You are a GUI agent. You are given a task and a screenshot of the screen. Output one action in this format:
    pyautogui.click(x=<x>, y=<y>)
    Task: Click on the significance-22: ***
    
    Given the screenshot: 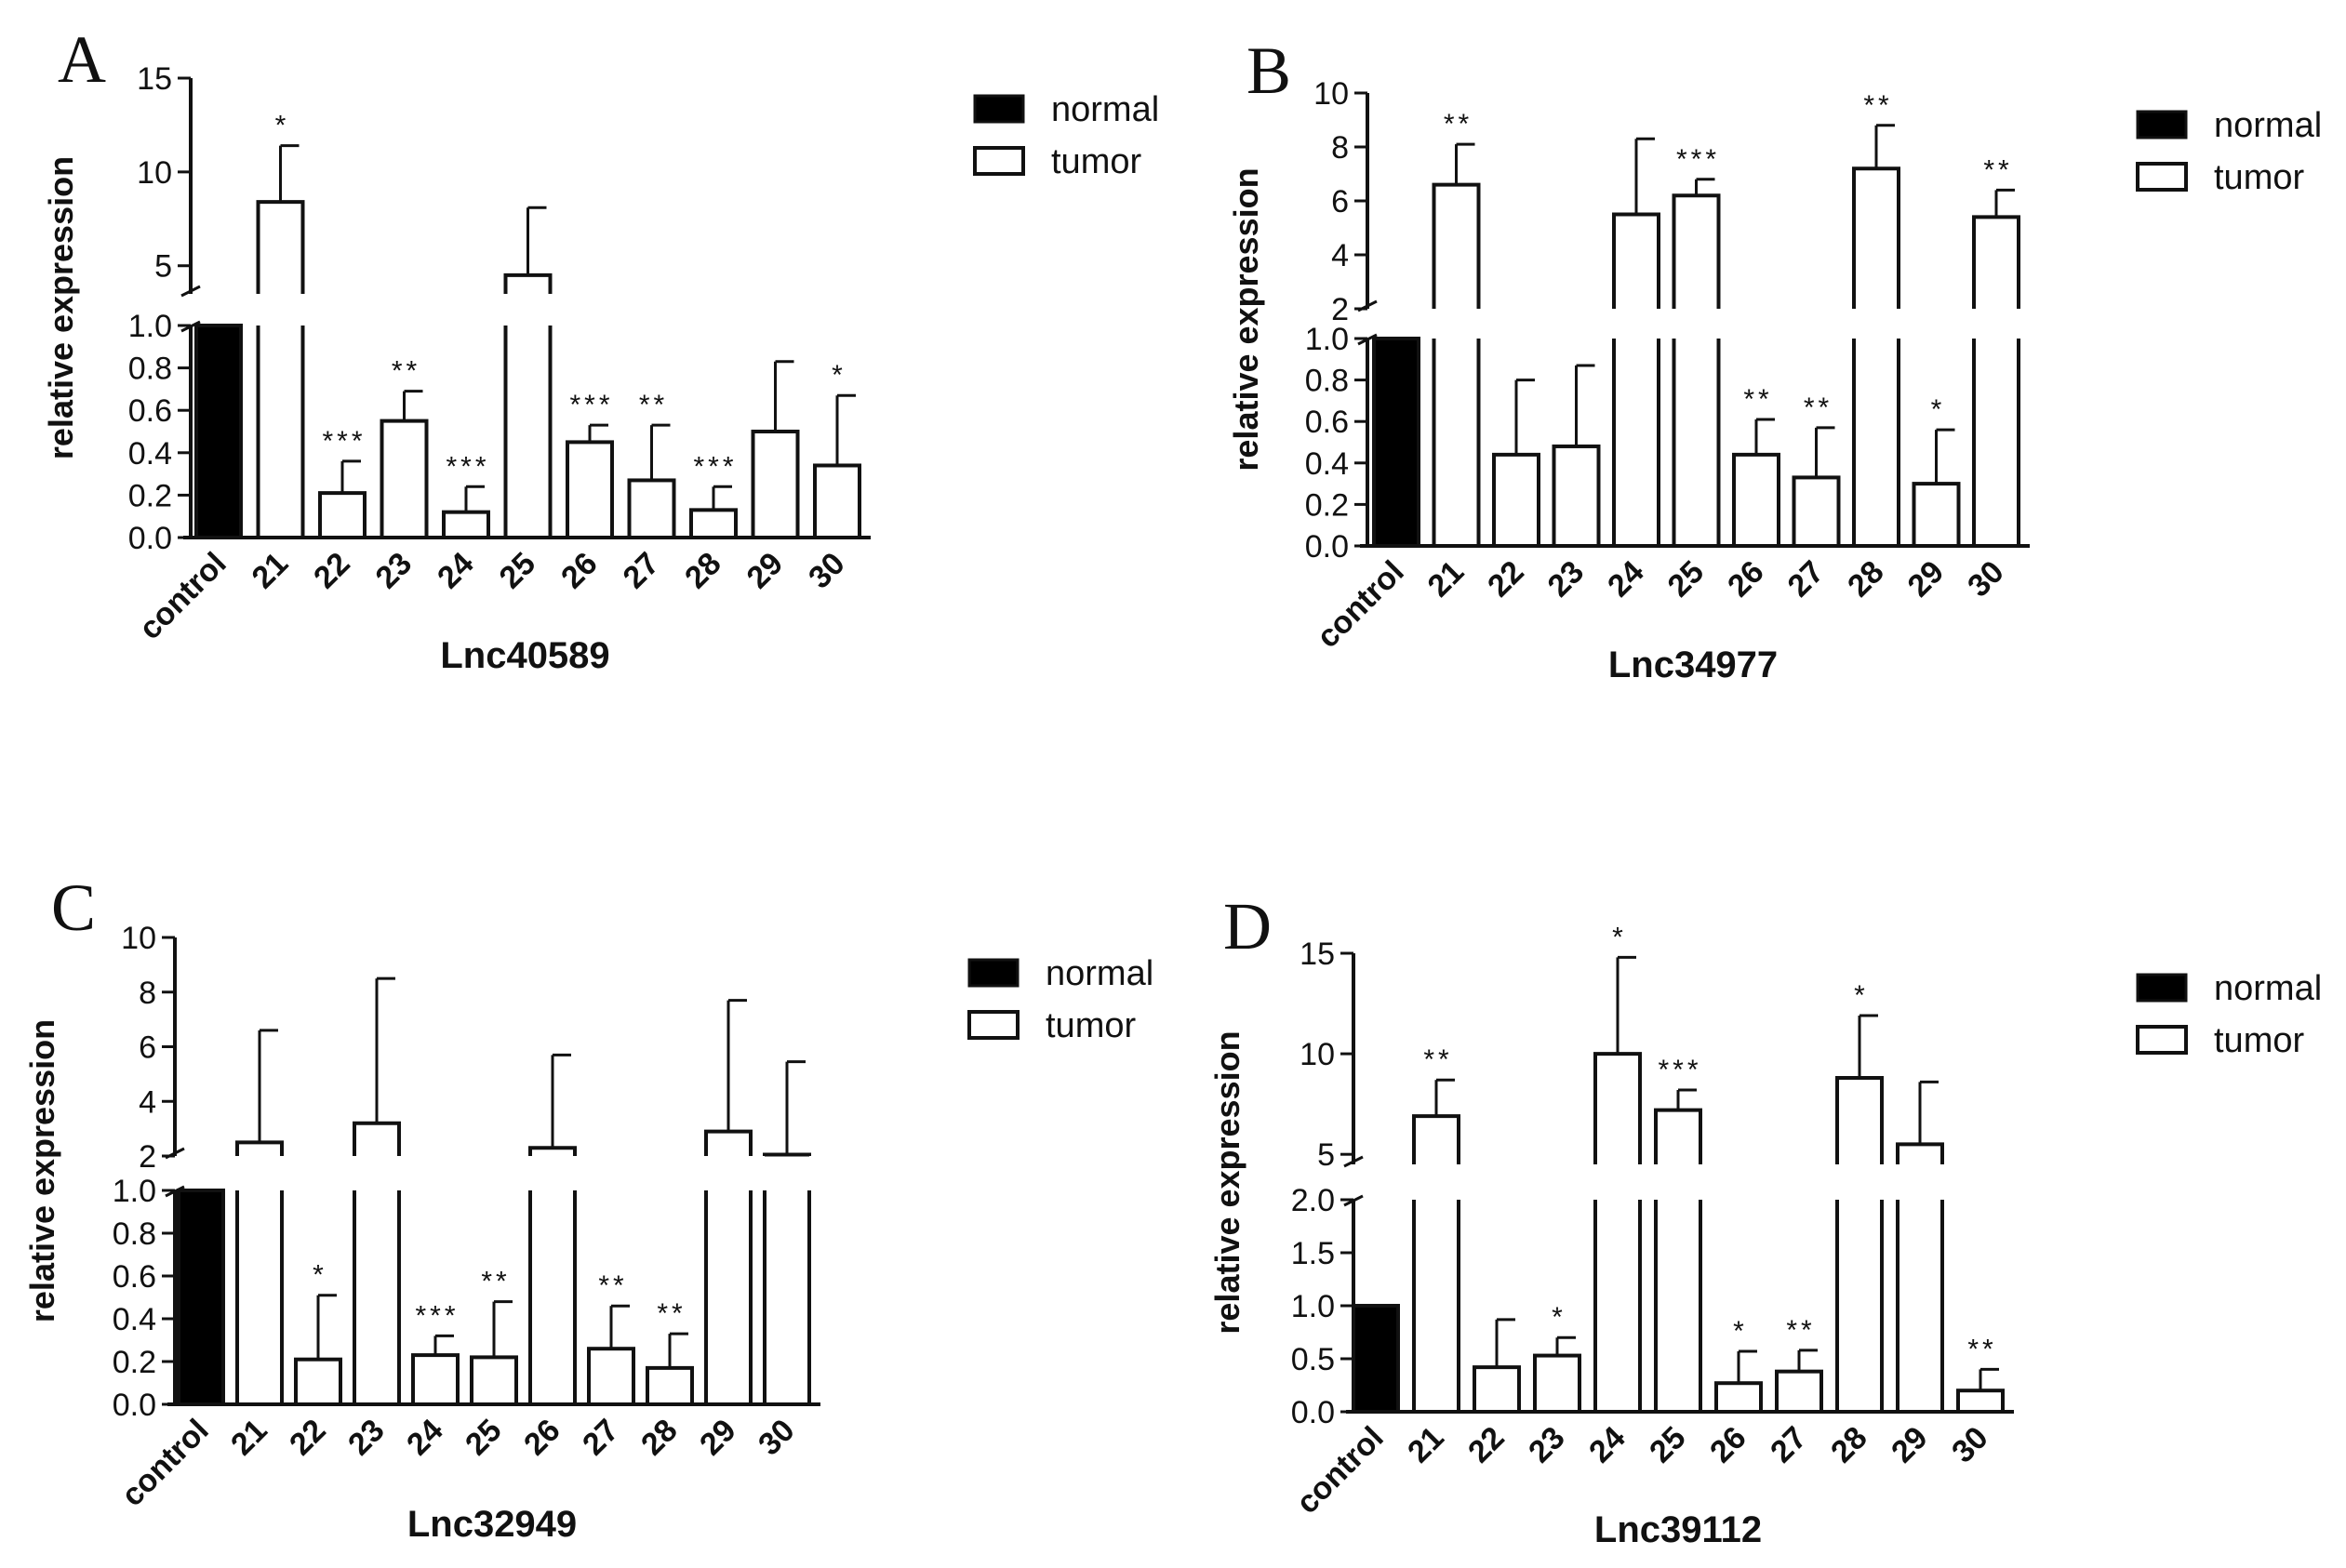 What is the action you would take?
    pyautogui.click(x=344, y=441)
    